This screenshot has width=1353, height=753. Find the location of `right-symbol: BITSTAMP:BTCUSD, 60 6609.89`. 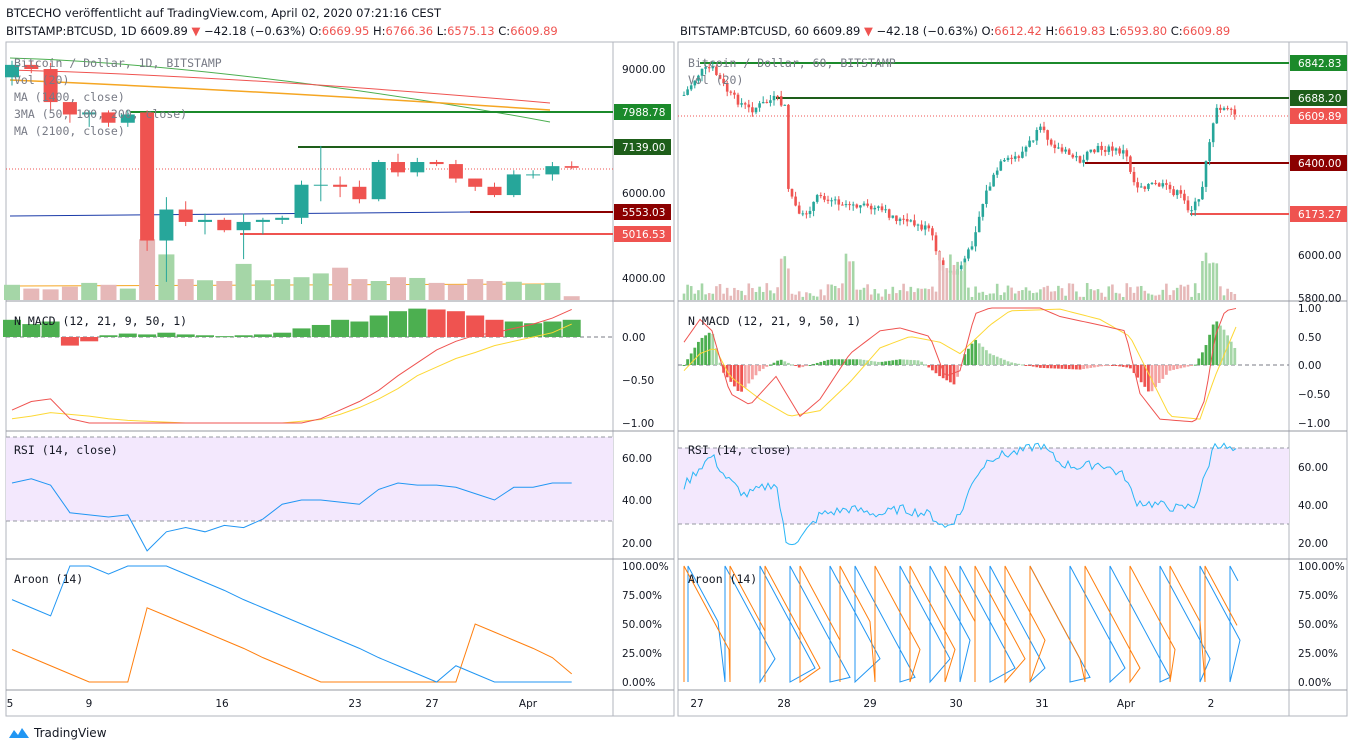

right-symbol: BITSTAMP:BTCUSD, 60 6609.89 is located at coordinates (770, 31).